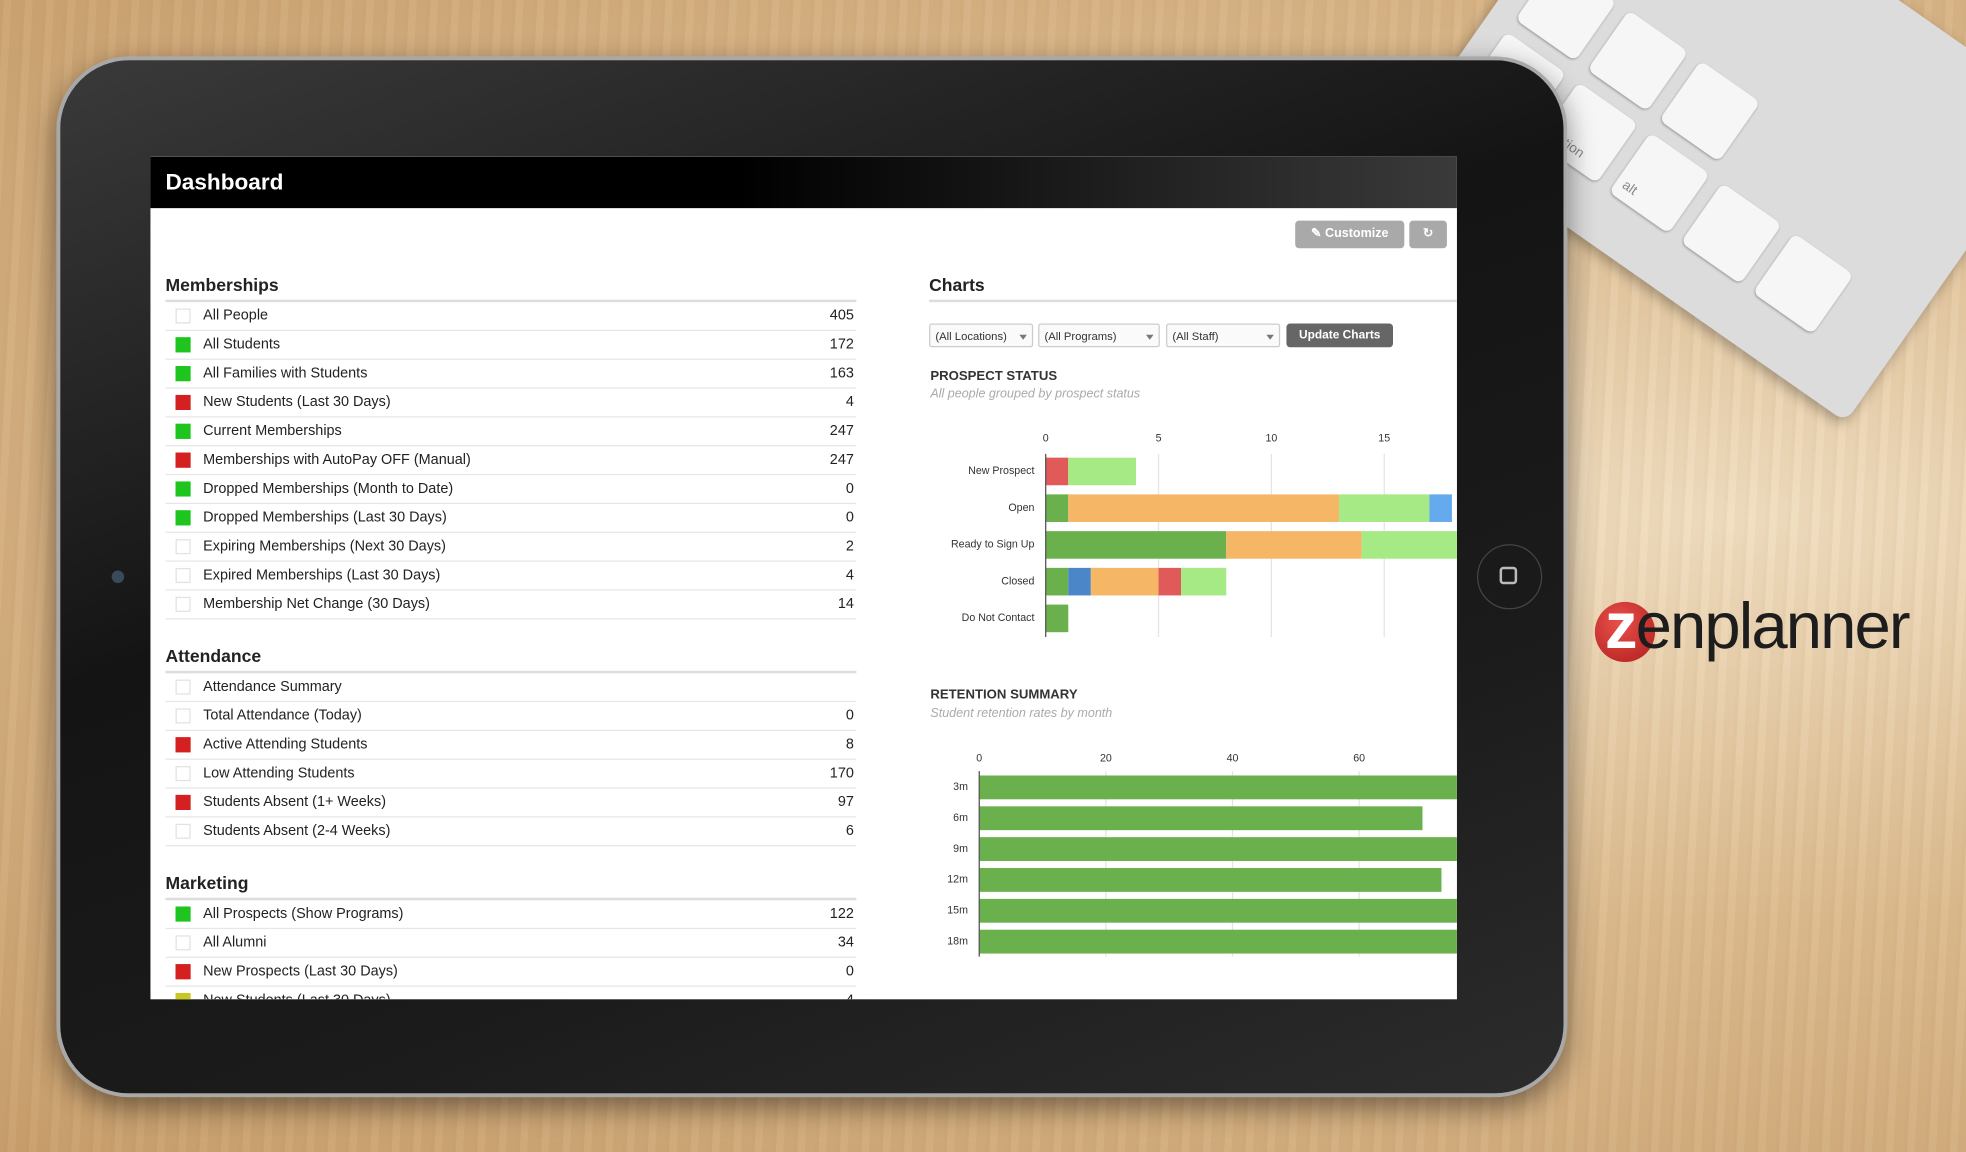 The width and height of the screenshot is (1966, 1152). What do you see at coordinates (511, 317) in the screenshot?
I see `list-row: All People 405` at bounding box center [511, 317].